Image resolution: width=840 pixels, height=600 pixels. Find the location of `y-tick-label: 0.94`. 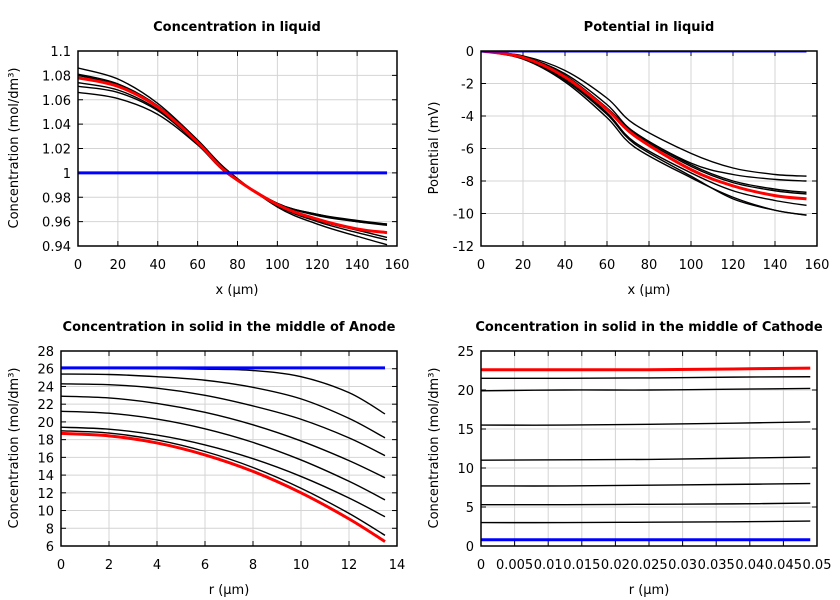

y-tick-label: 0.94 is located at coordinates (56, 247).